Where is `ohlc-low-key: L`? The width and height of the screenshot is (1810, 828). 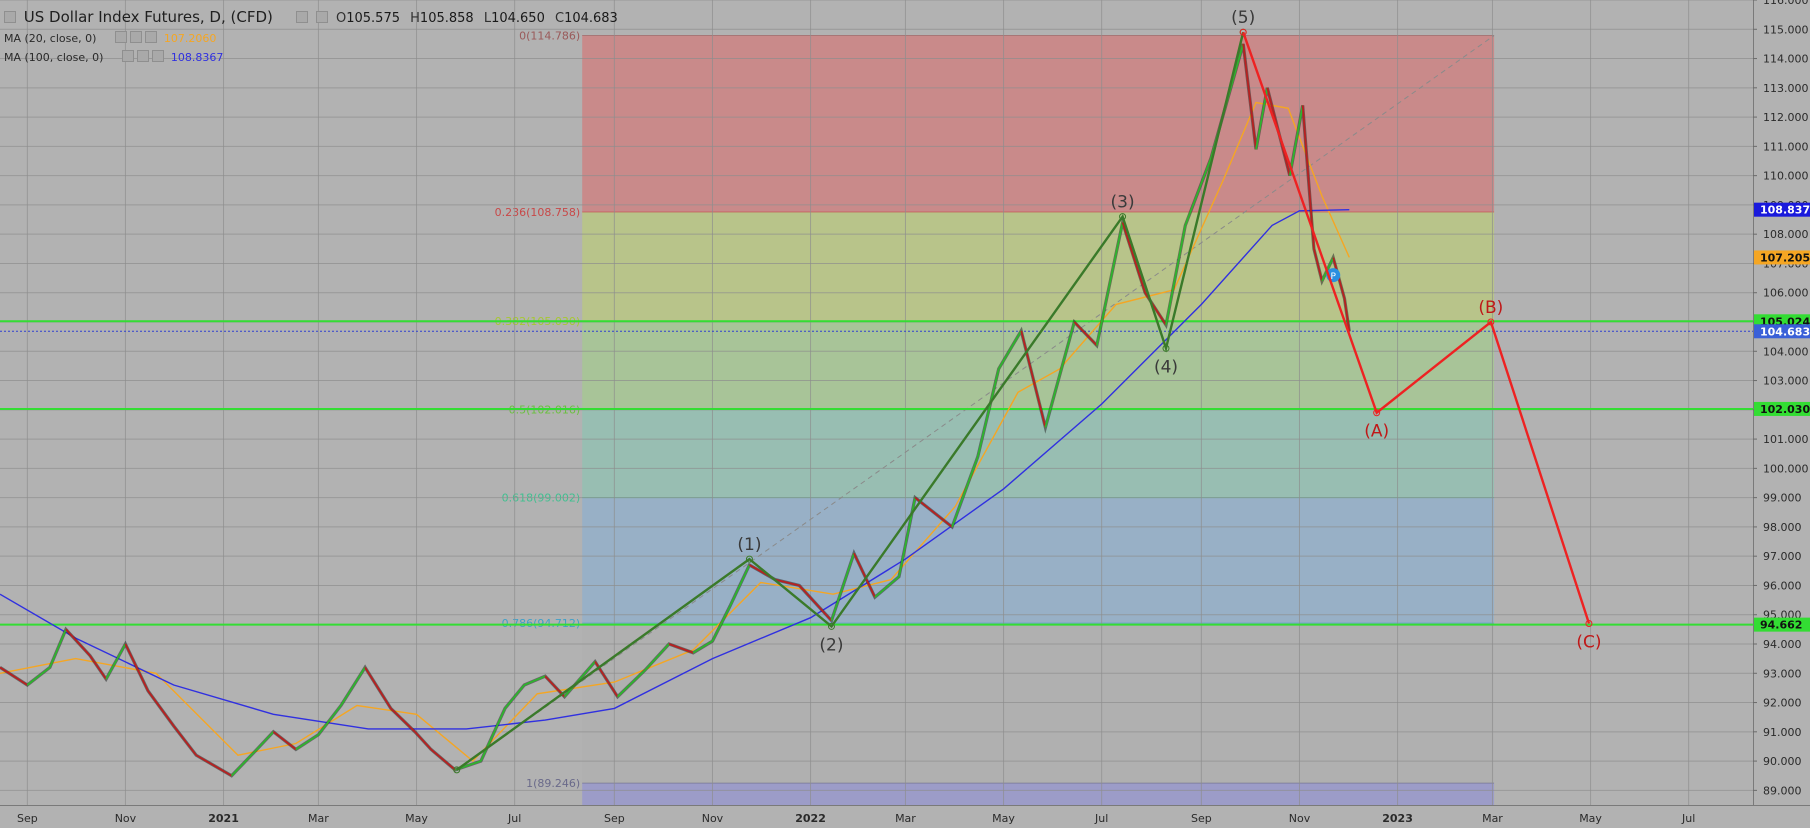 ohlc-low-key: L is located at coordinates (487, 18).